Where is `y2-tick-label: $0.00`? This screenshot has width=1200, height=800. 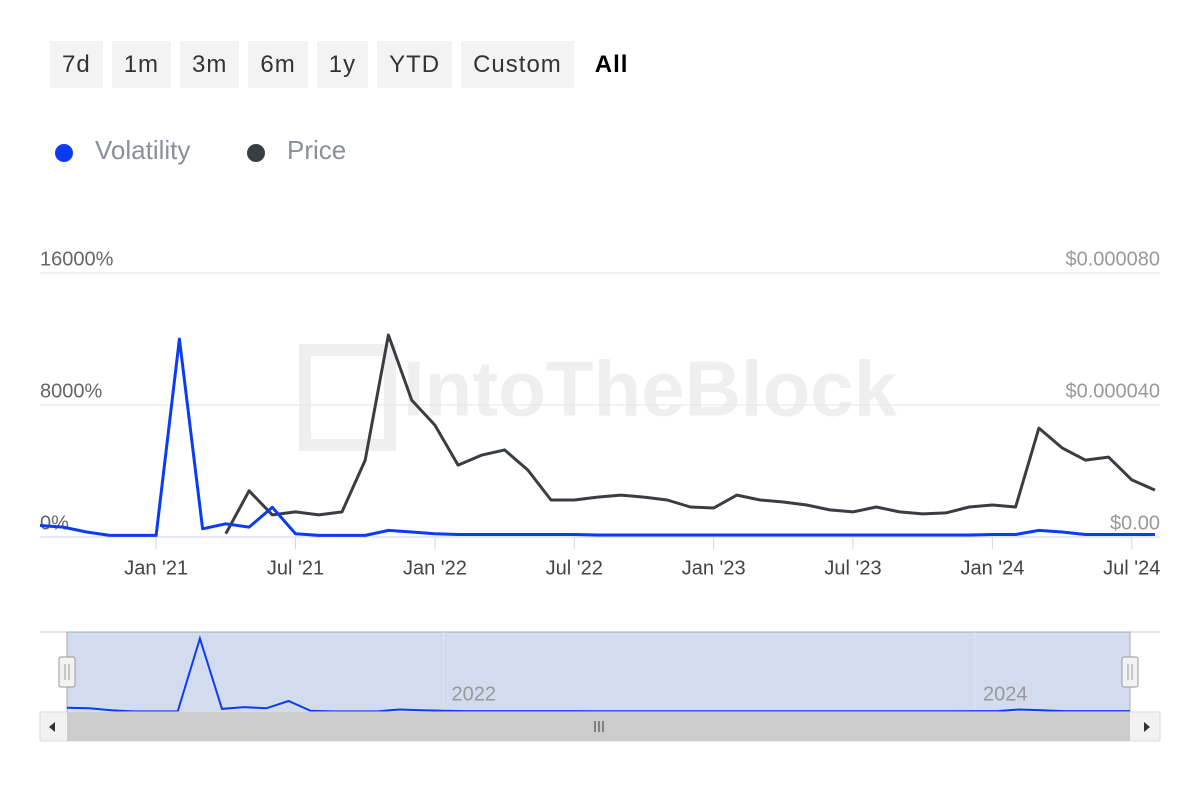 y2-tick-label: $0.00 is located at coordinates (1135, 523).